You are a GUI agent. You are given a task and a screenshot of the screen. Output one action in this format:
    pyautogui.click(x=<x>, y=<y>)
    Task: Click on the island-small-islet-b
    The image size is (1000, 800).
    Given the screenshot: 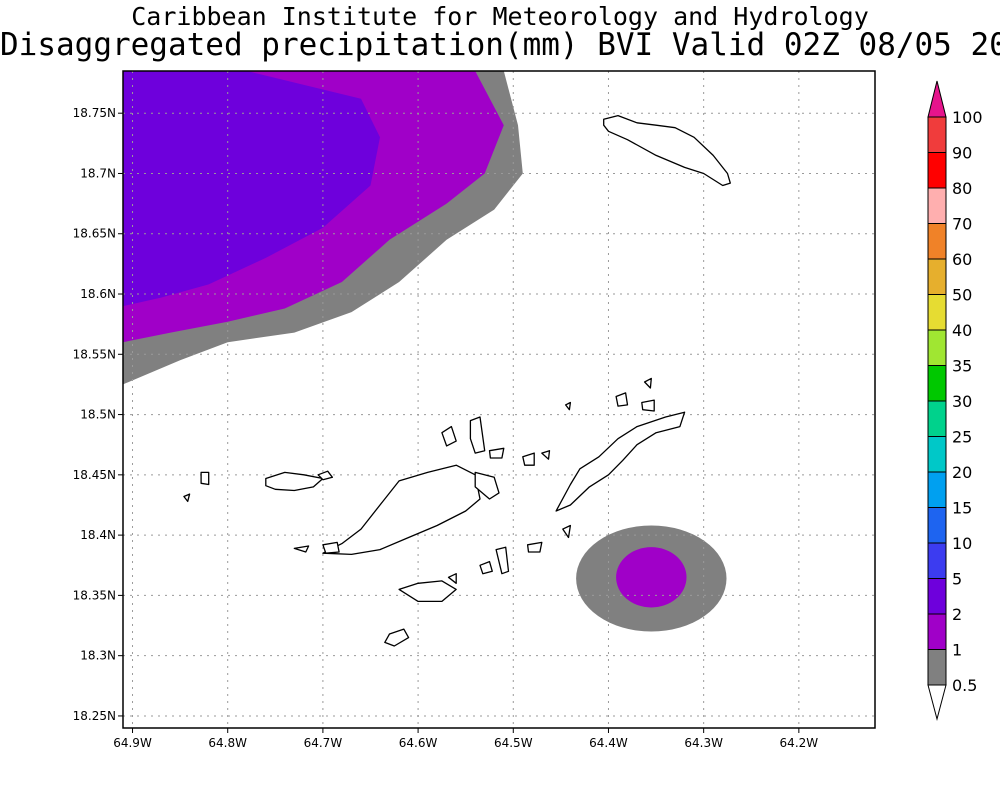 What is the action you would take?
    pyautogui.click(x=568, y=406)
    